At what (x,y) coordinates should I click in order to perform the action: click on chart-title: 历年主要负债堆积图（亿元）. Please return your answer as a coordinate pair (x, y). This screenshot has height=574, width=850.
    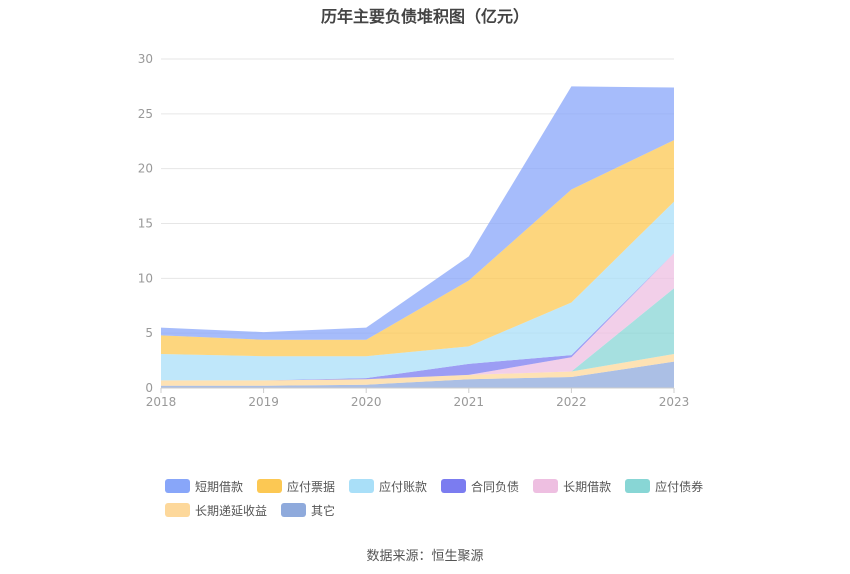
    Looking at the image, I should click on (424, 16).